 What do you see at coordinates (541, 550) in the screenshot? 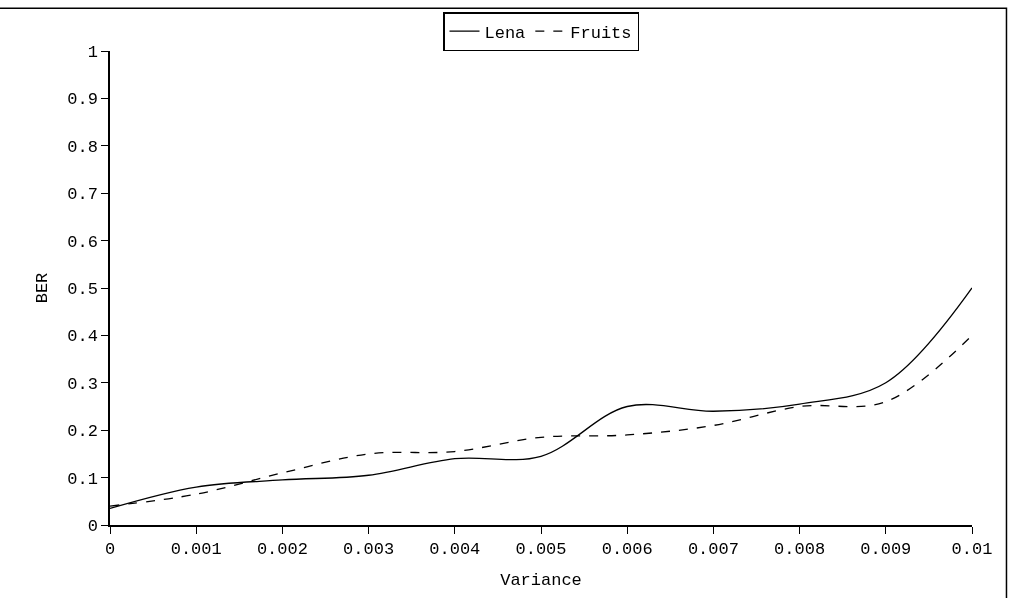
I see `x-tick-label: 0.005` at bounding box center [541, 550].